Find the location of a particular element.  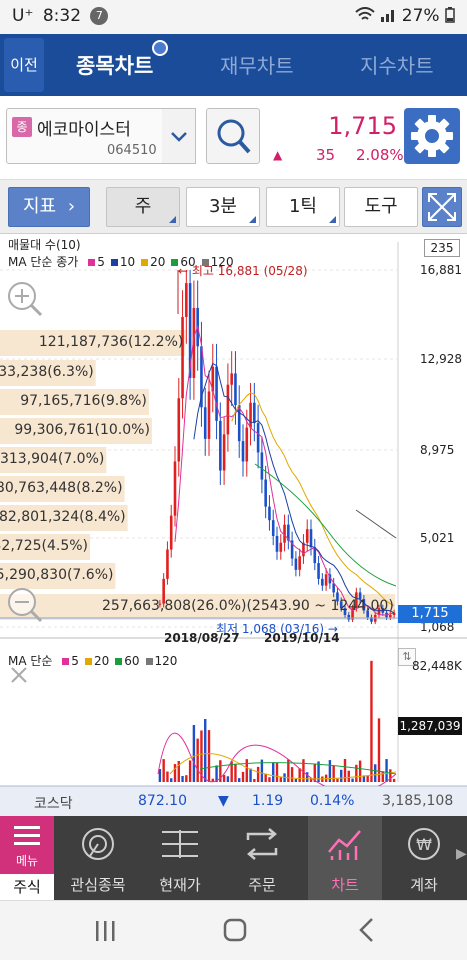

swap-panel-button: ⇅ is located at coordinates (407, 657).